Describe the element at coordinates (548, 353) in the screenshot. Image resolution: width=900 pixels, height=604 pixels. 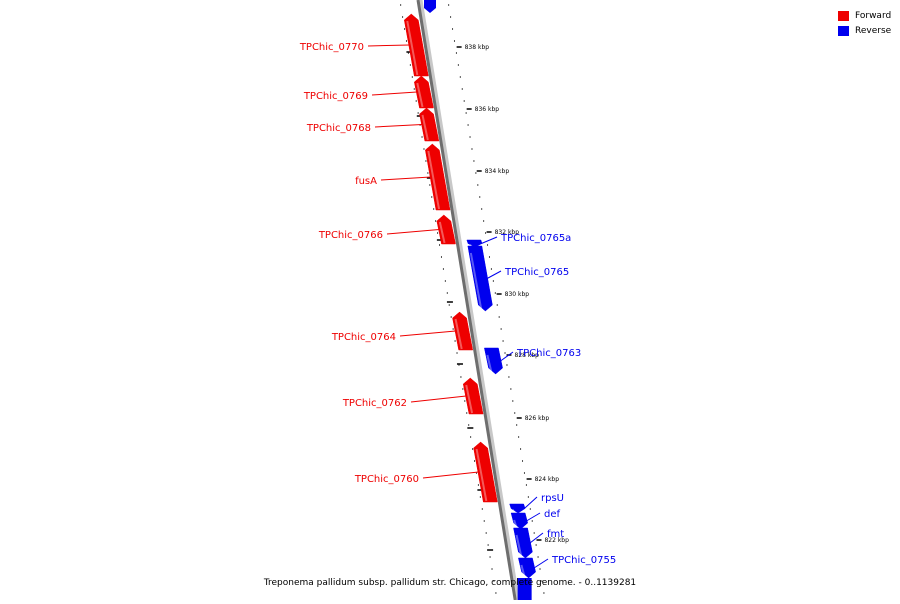
I see `gene-label: TPChic_0763` at that location.